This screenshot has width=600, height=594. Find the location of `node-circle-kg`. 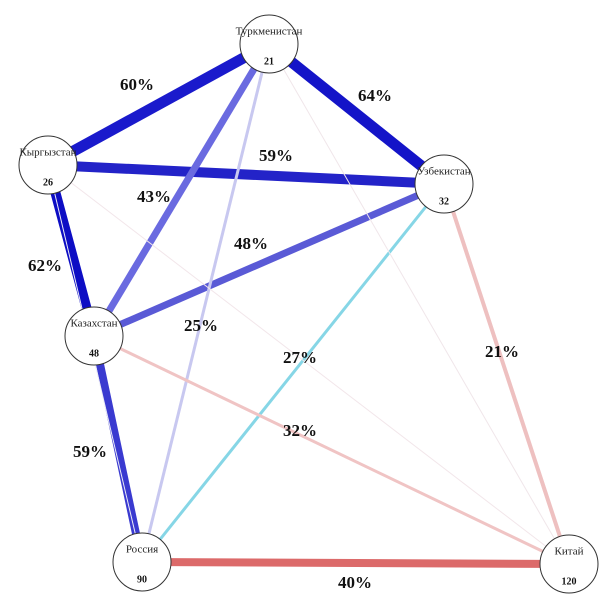

node-circle-kg is located at coordinates (48, 165).